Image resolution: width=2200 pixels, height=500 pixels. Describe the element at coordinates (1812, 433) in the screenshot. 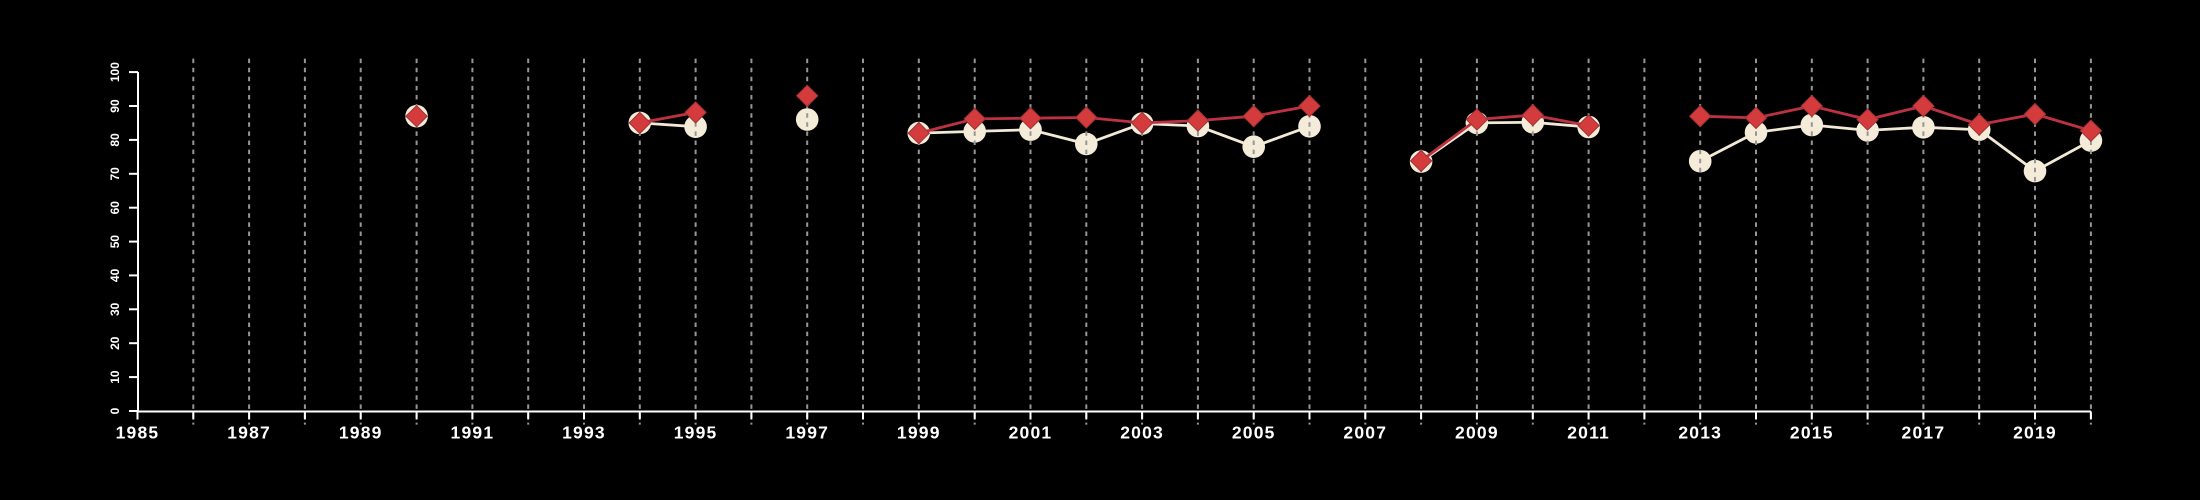

I see `svg-text: 2015` at that location.